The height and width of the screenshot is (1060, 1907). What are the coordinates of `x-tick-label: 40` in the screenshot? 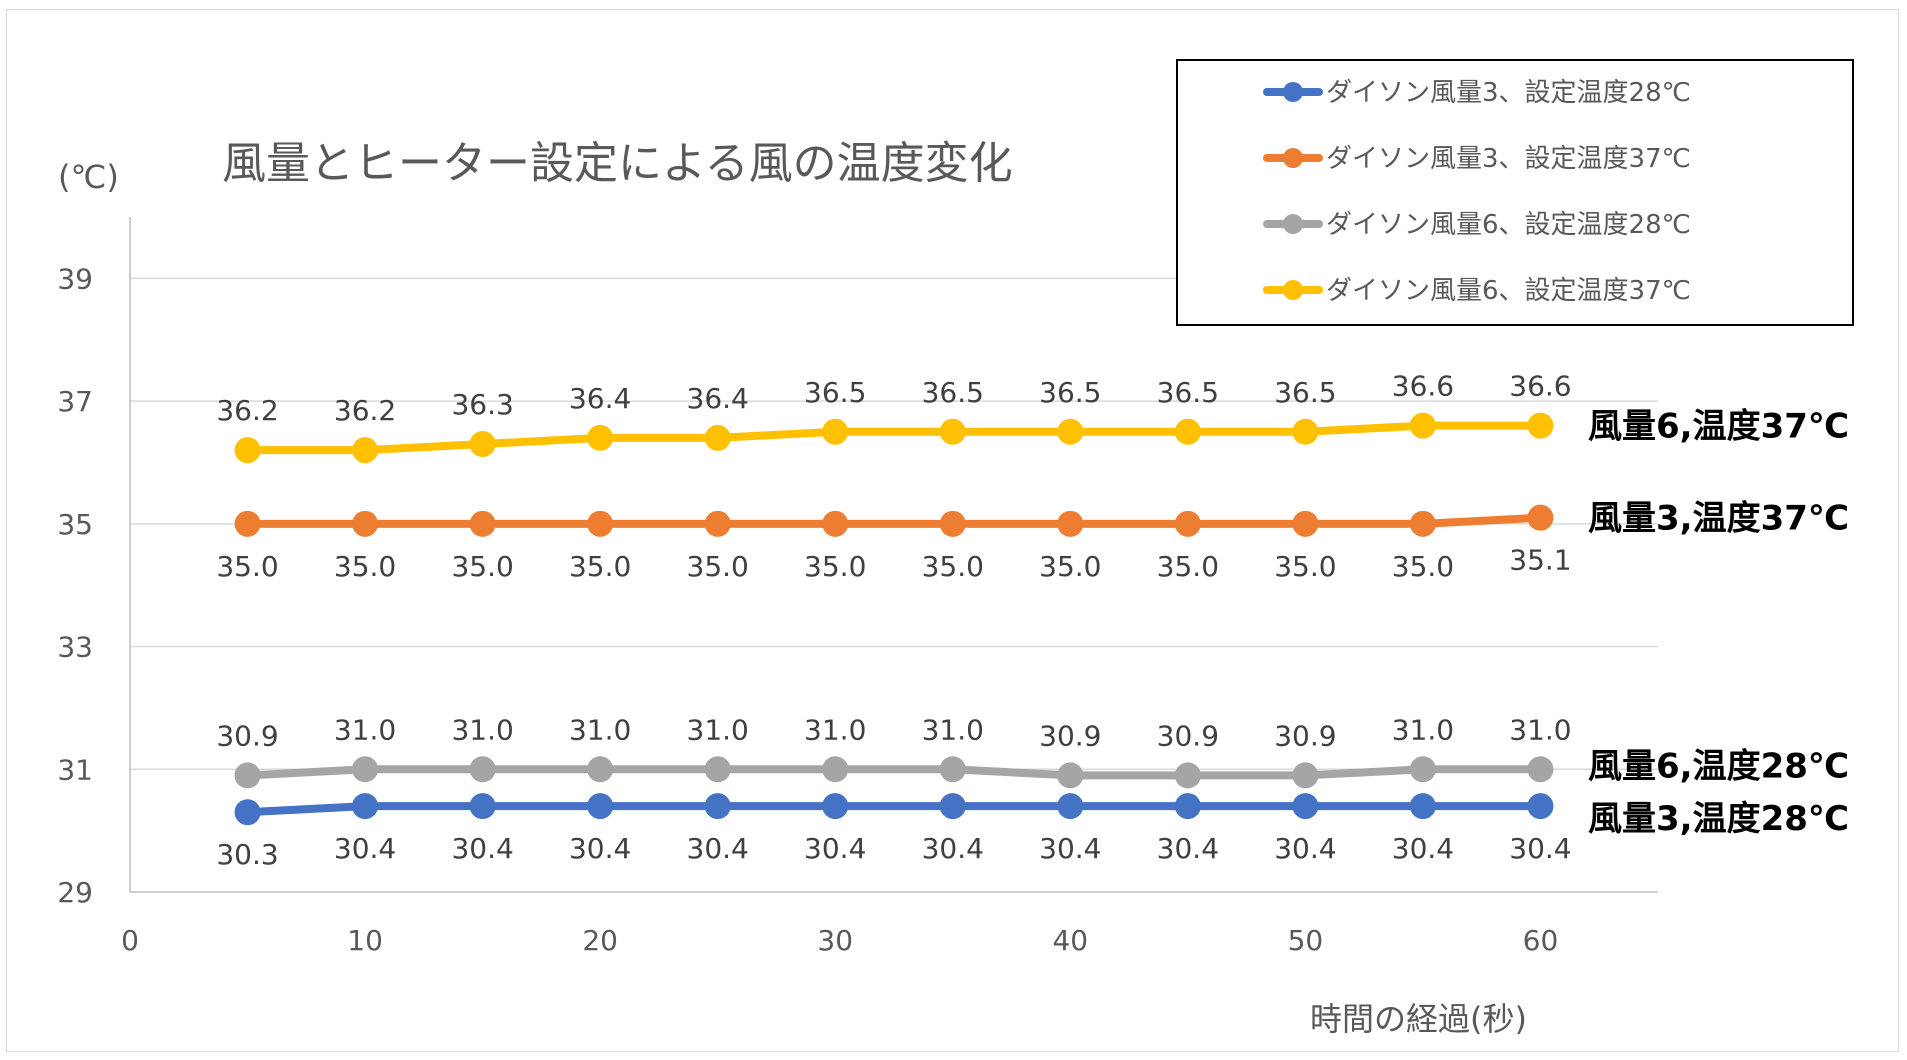 It's located at (1070, 940).